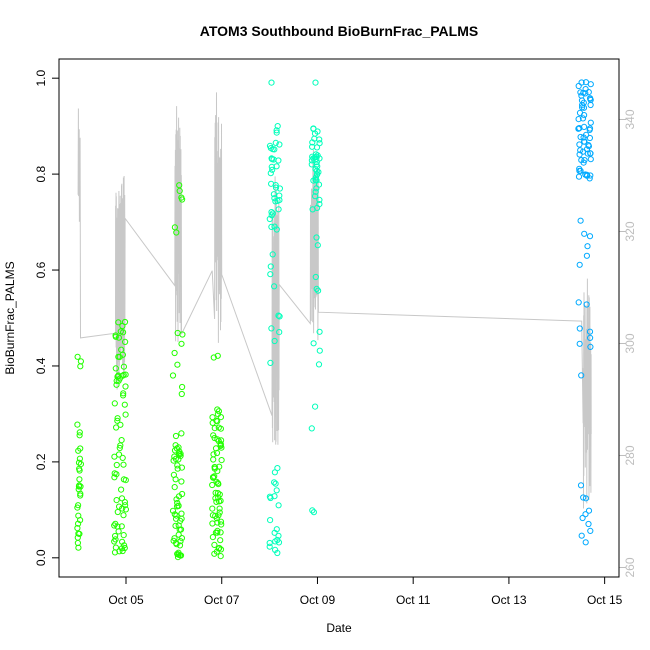  I want to click on y-tick-label: 0.0, so click(41, 557).